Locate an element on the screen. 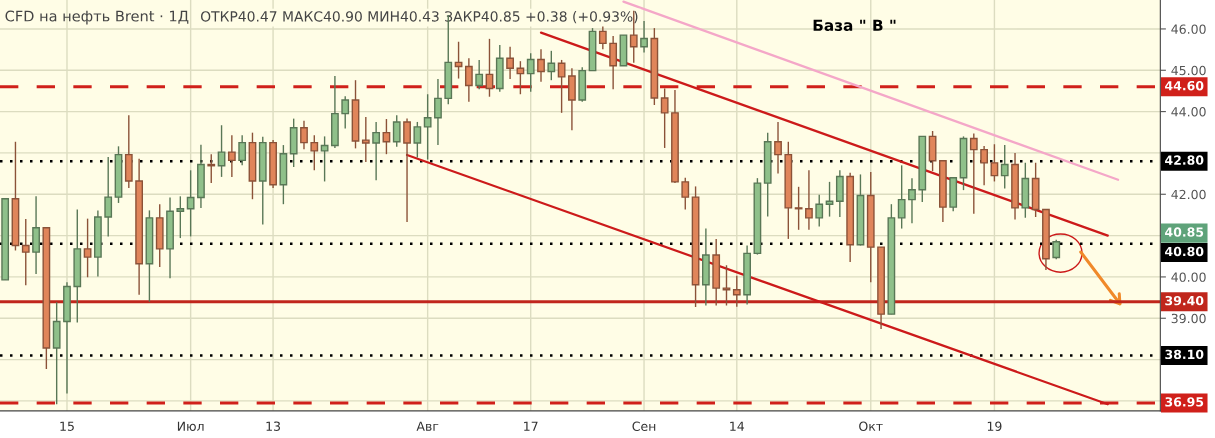 Image resolution: width=1215 pixels, height=438 pixels. y-tick-label: 42.00 is located at coordinates (1188, 194).